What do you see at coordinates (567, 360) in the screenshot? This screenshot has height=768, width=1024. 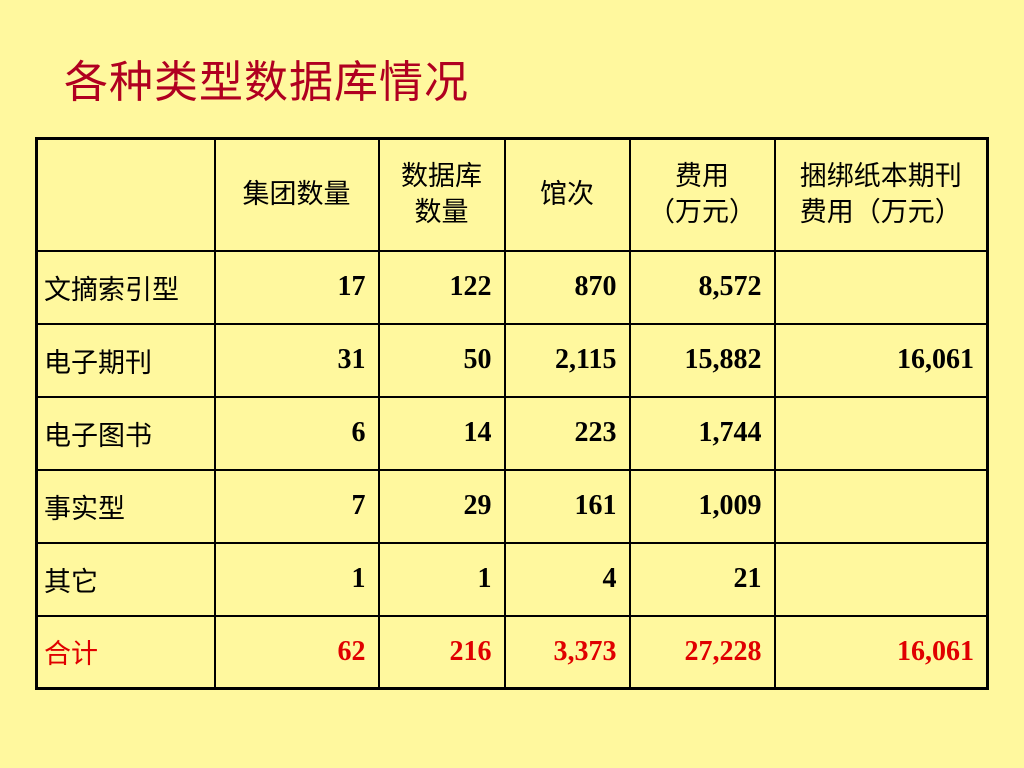 I see `table-cell: 2,115` at bounding box center [567, 360].